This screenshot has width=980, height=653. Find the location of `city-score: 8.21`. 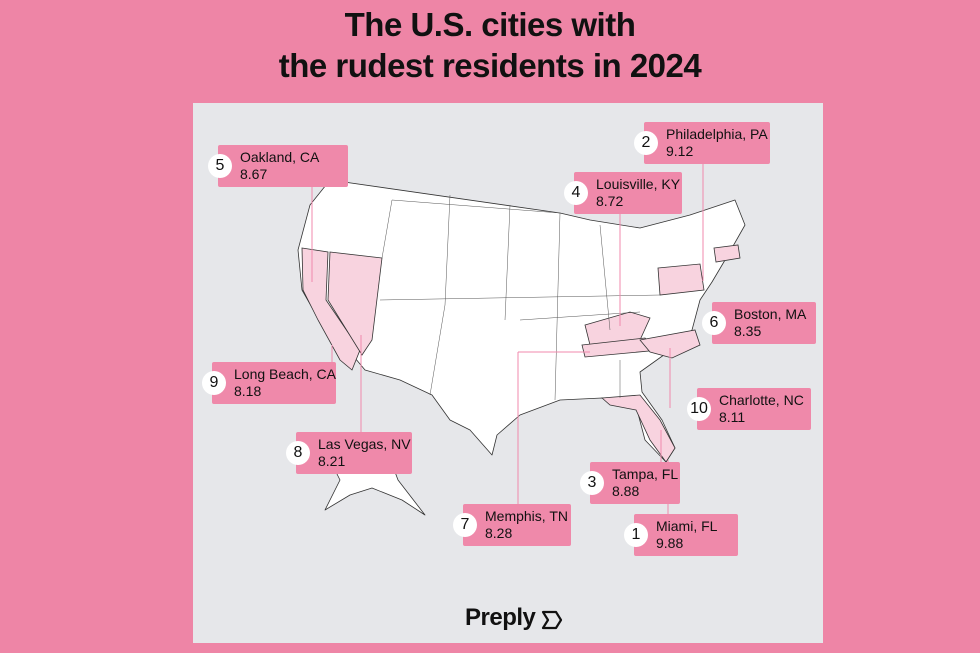

city-score: 8.21 is located at coordinates (332, 461).